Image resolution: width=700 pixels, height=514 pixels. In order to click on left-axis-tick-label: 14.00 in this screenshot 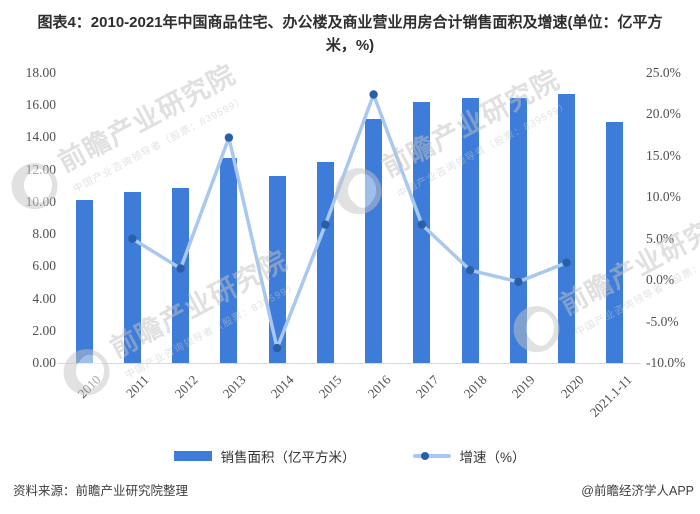, I will do `click(40, 137)`.